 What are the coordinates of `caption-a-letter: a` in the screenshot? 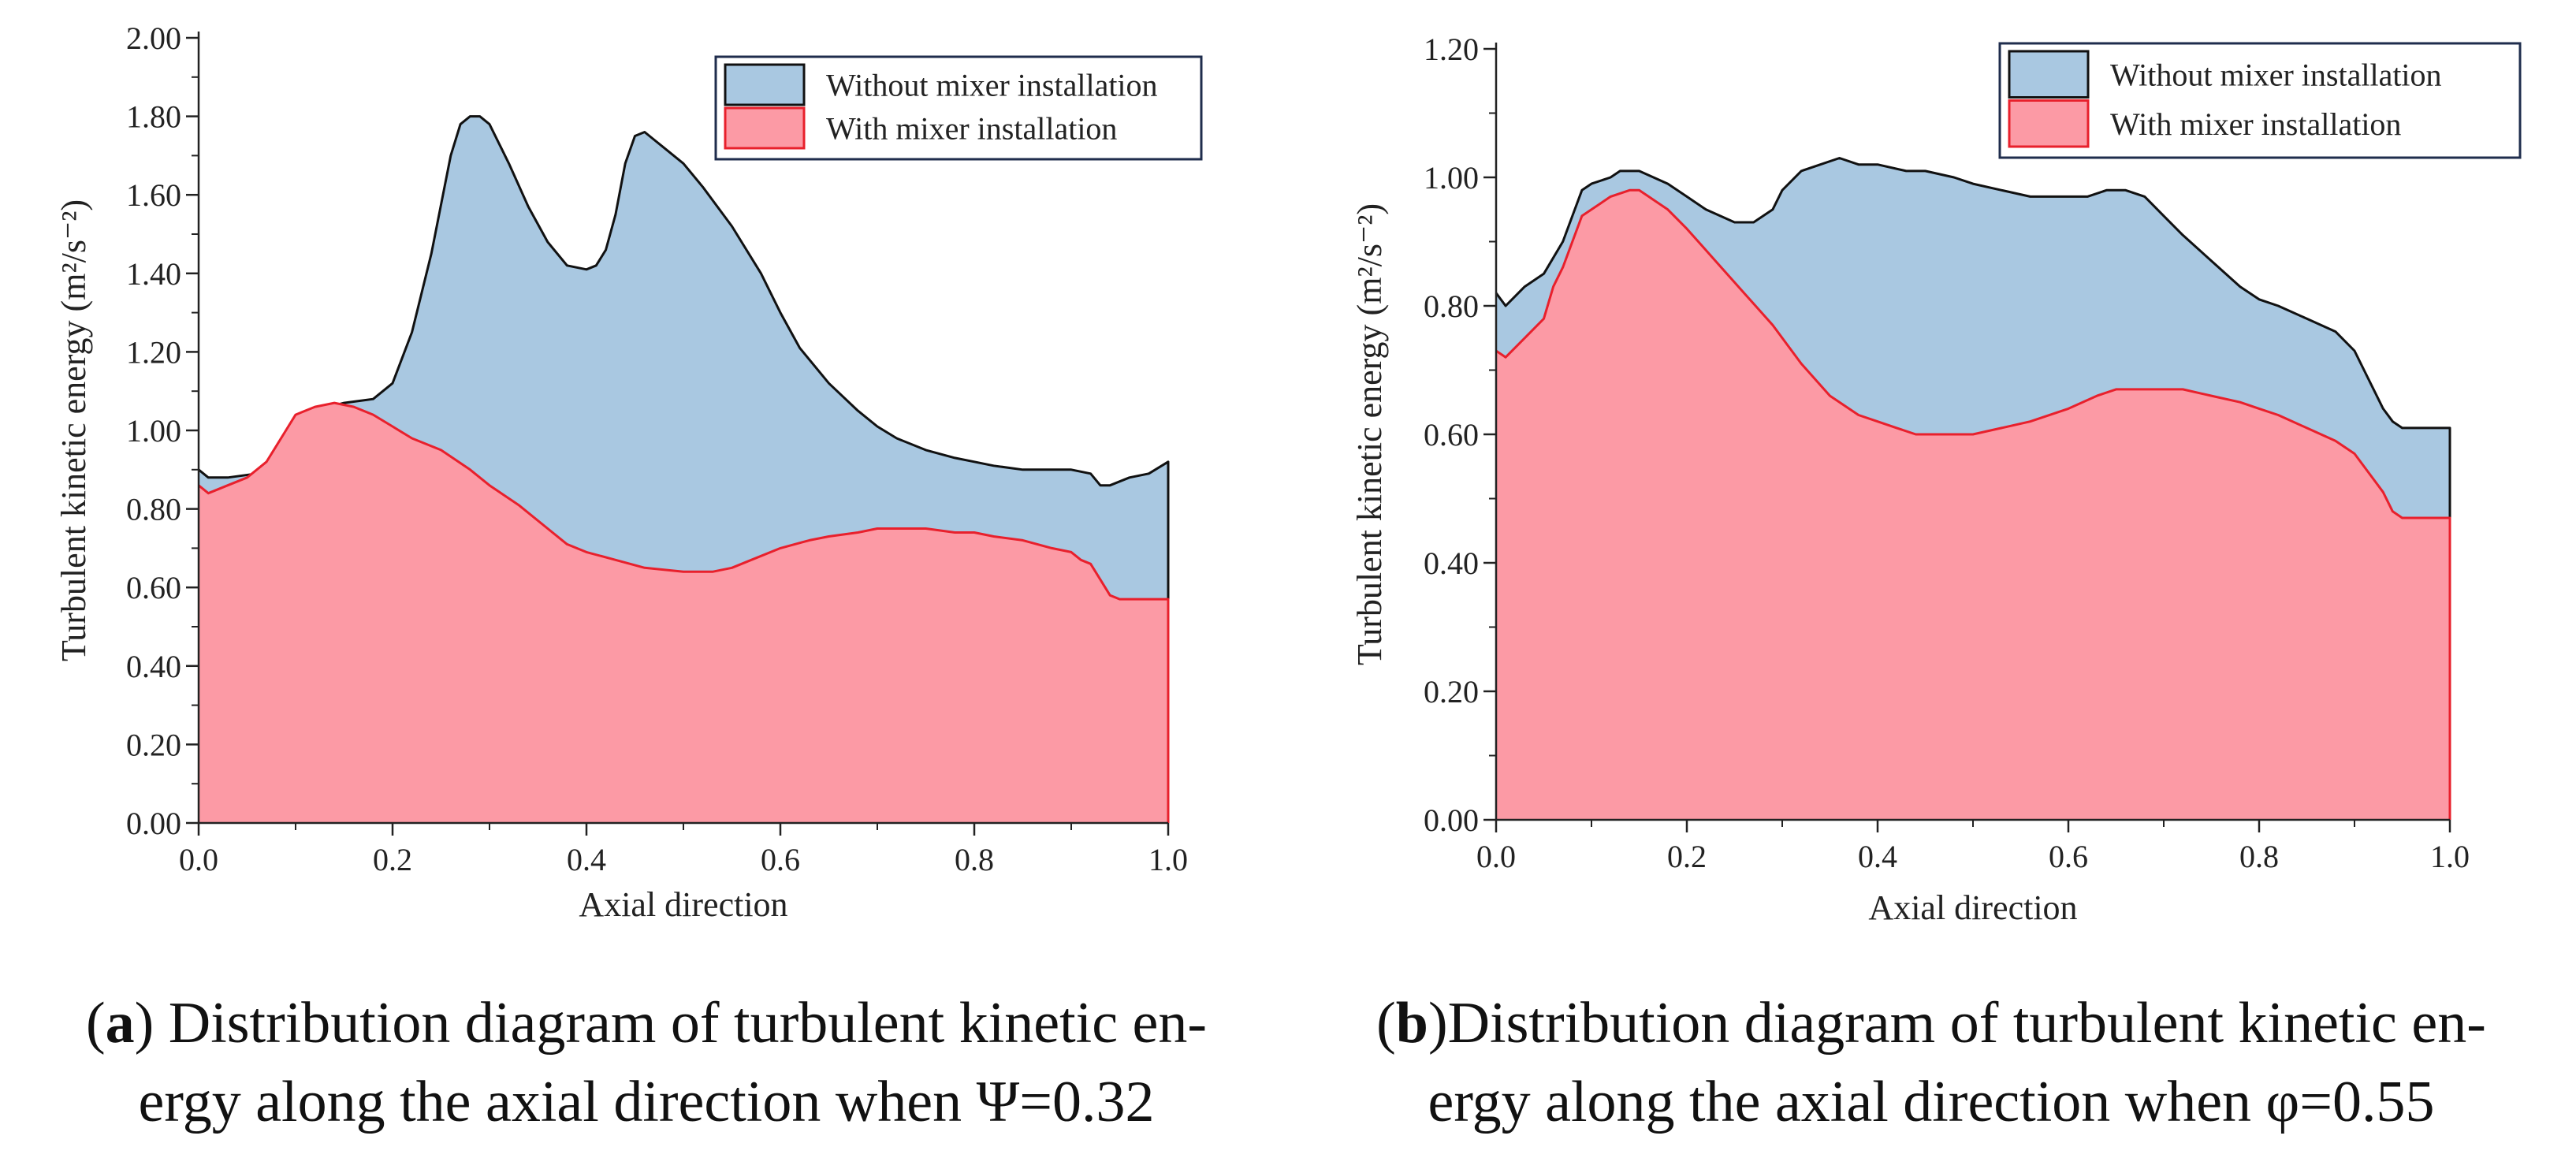 It's located at (120, 1023).